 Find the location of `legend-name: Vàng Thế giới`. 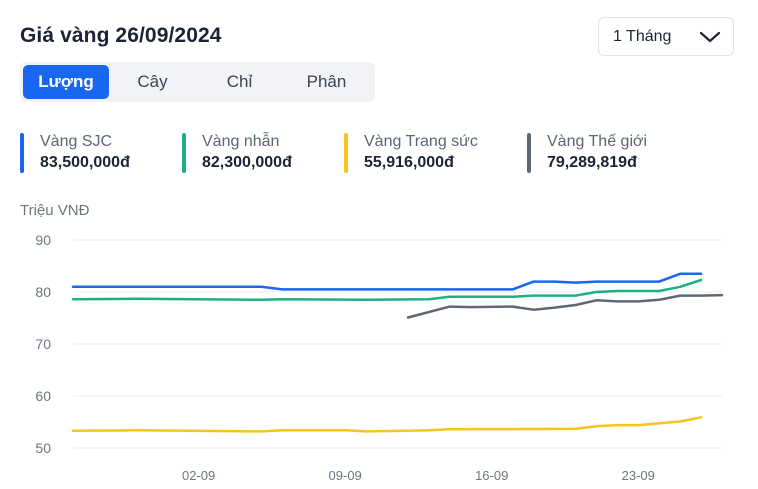

legend-name: Vàng Thế giới is located at coordinates (597, 141).